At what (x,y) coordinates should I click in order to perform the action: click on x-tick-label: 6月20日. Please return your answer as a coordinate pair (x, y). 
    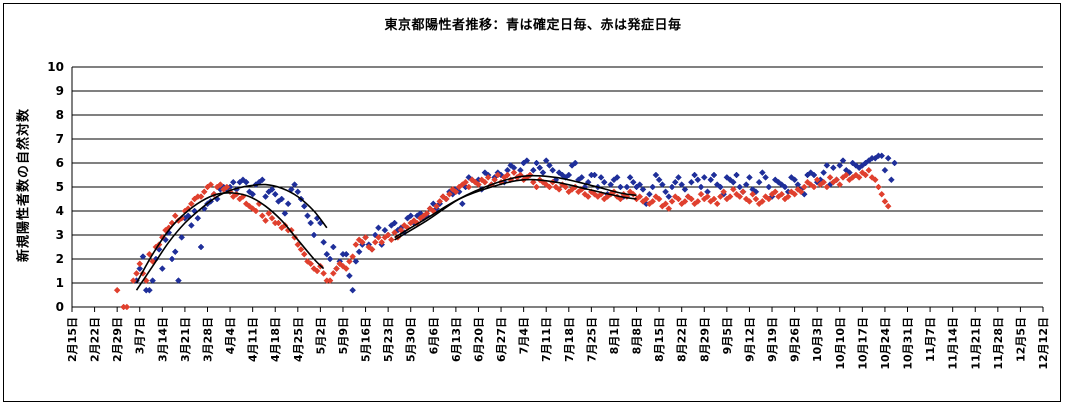
    Looking at the image, I should click on (478, 339).